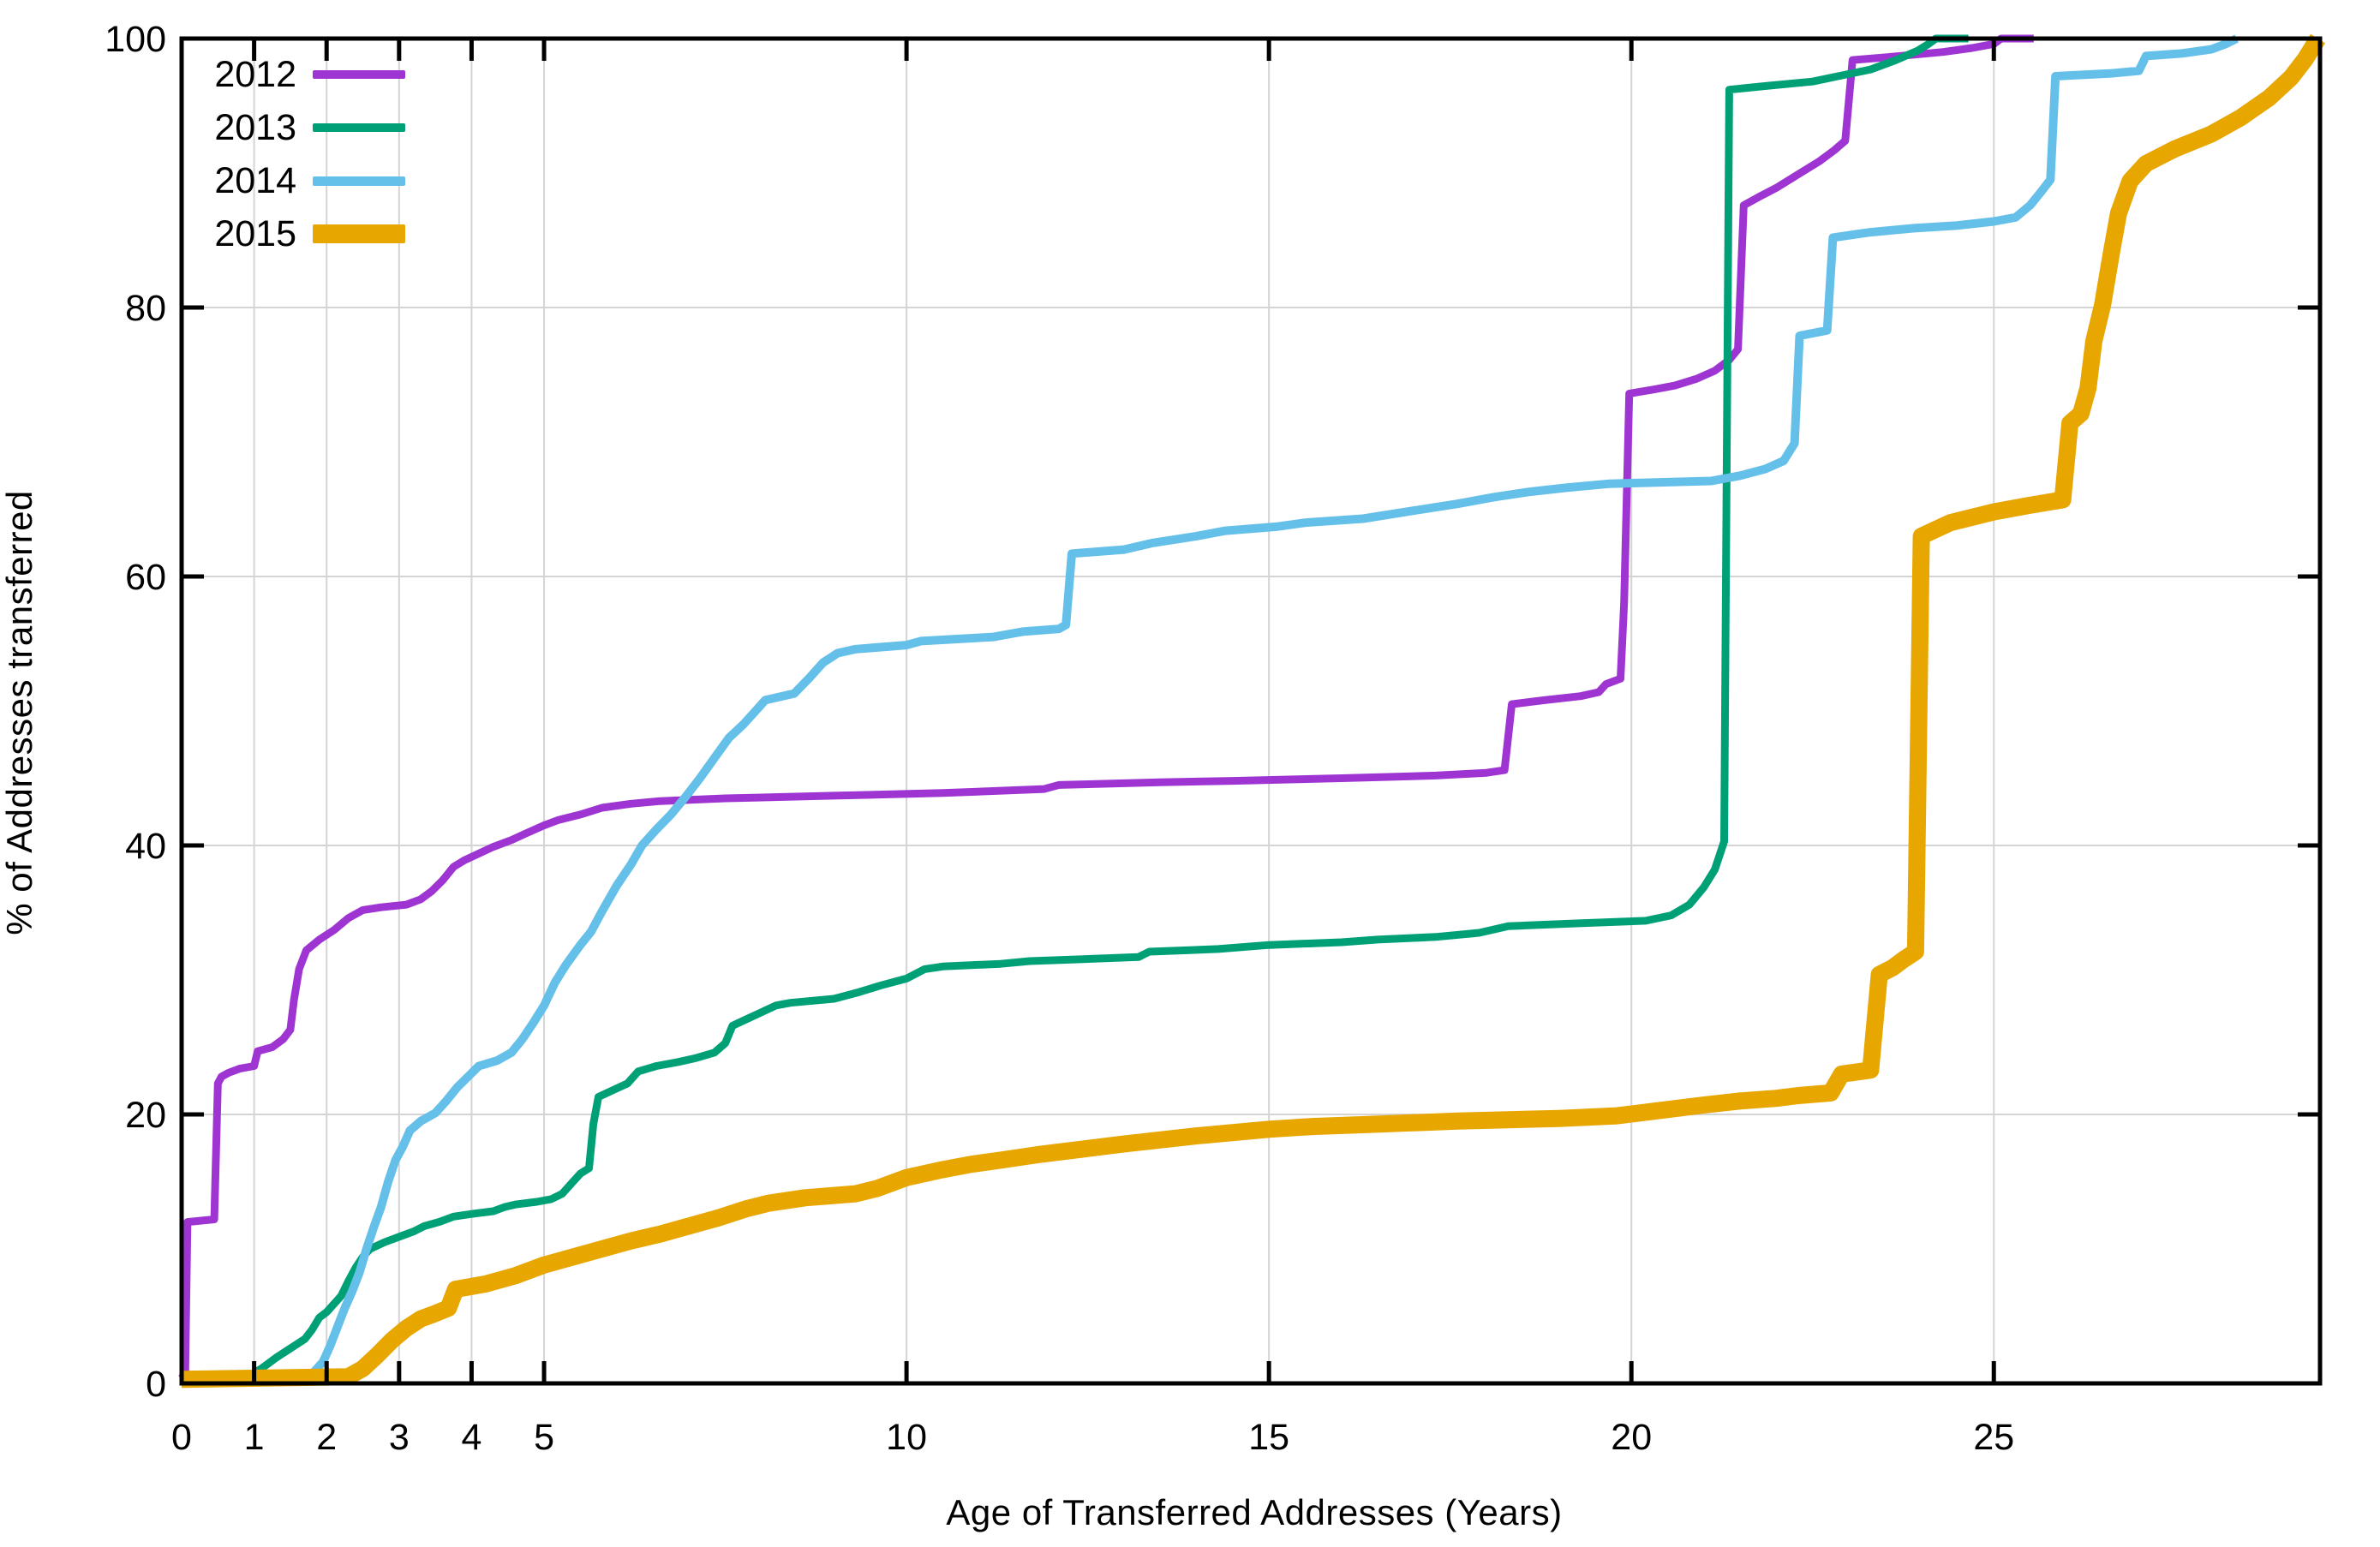  Describe the element at coordinates (1631, 1437) in the screenshot. I see `x-tick-label-20: 20` at that location.